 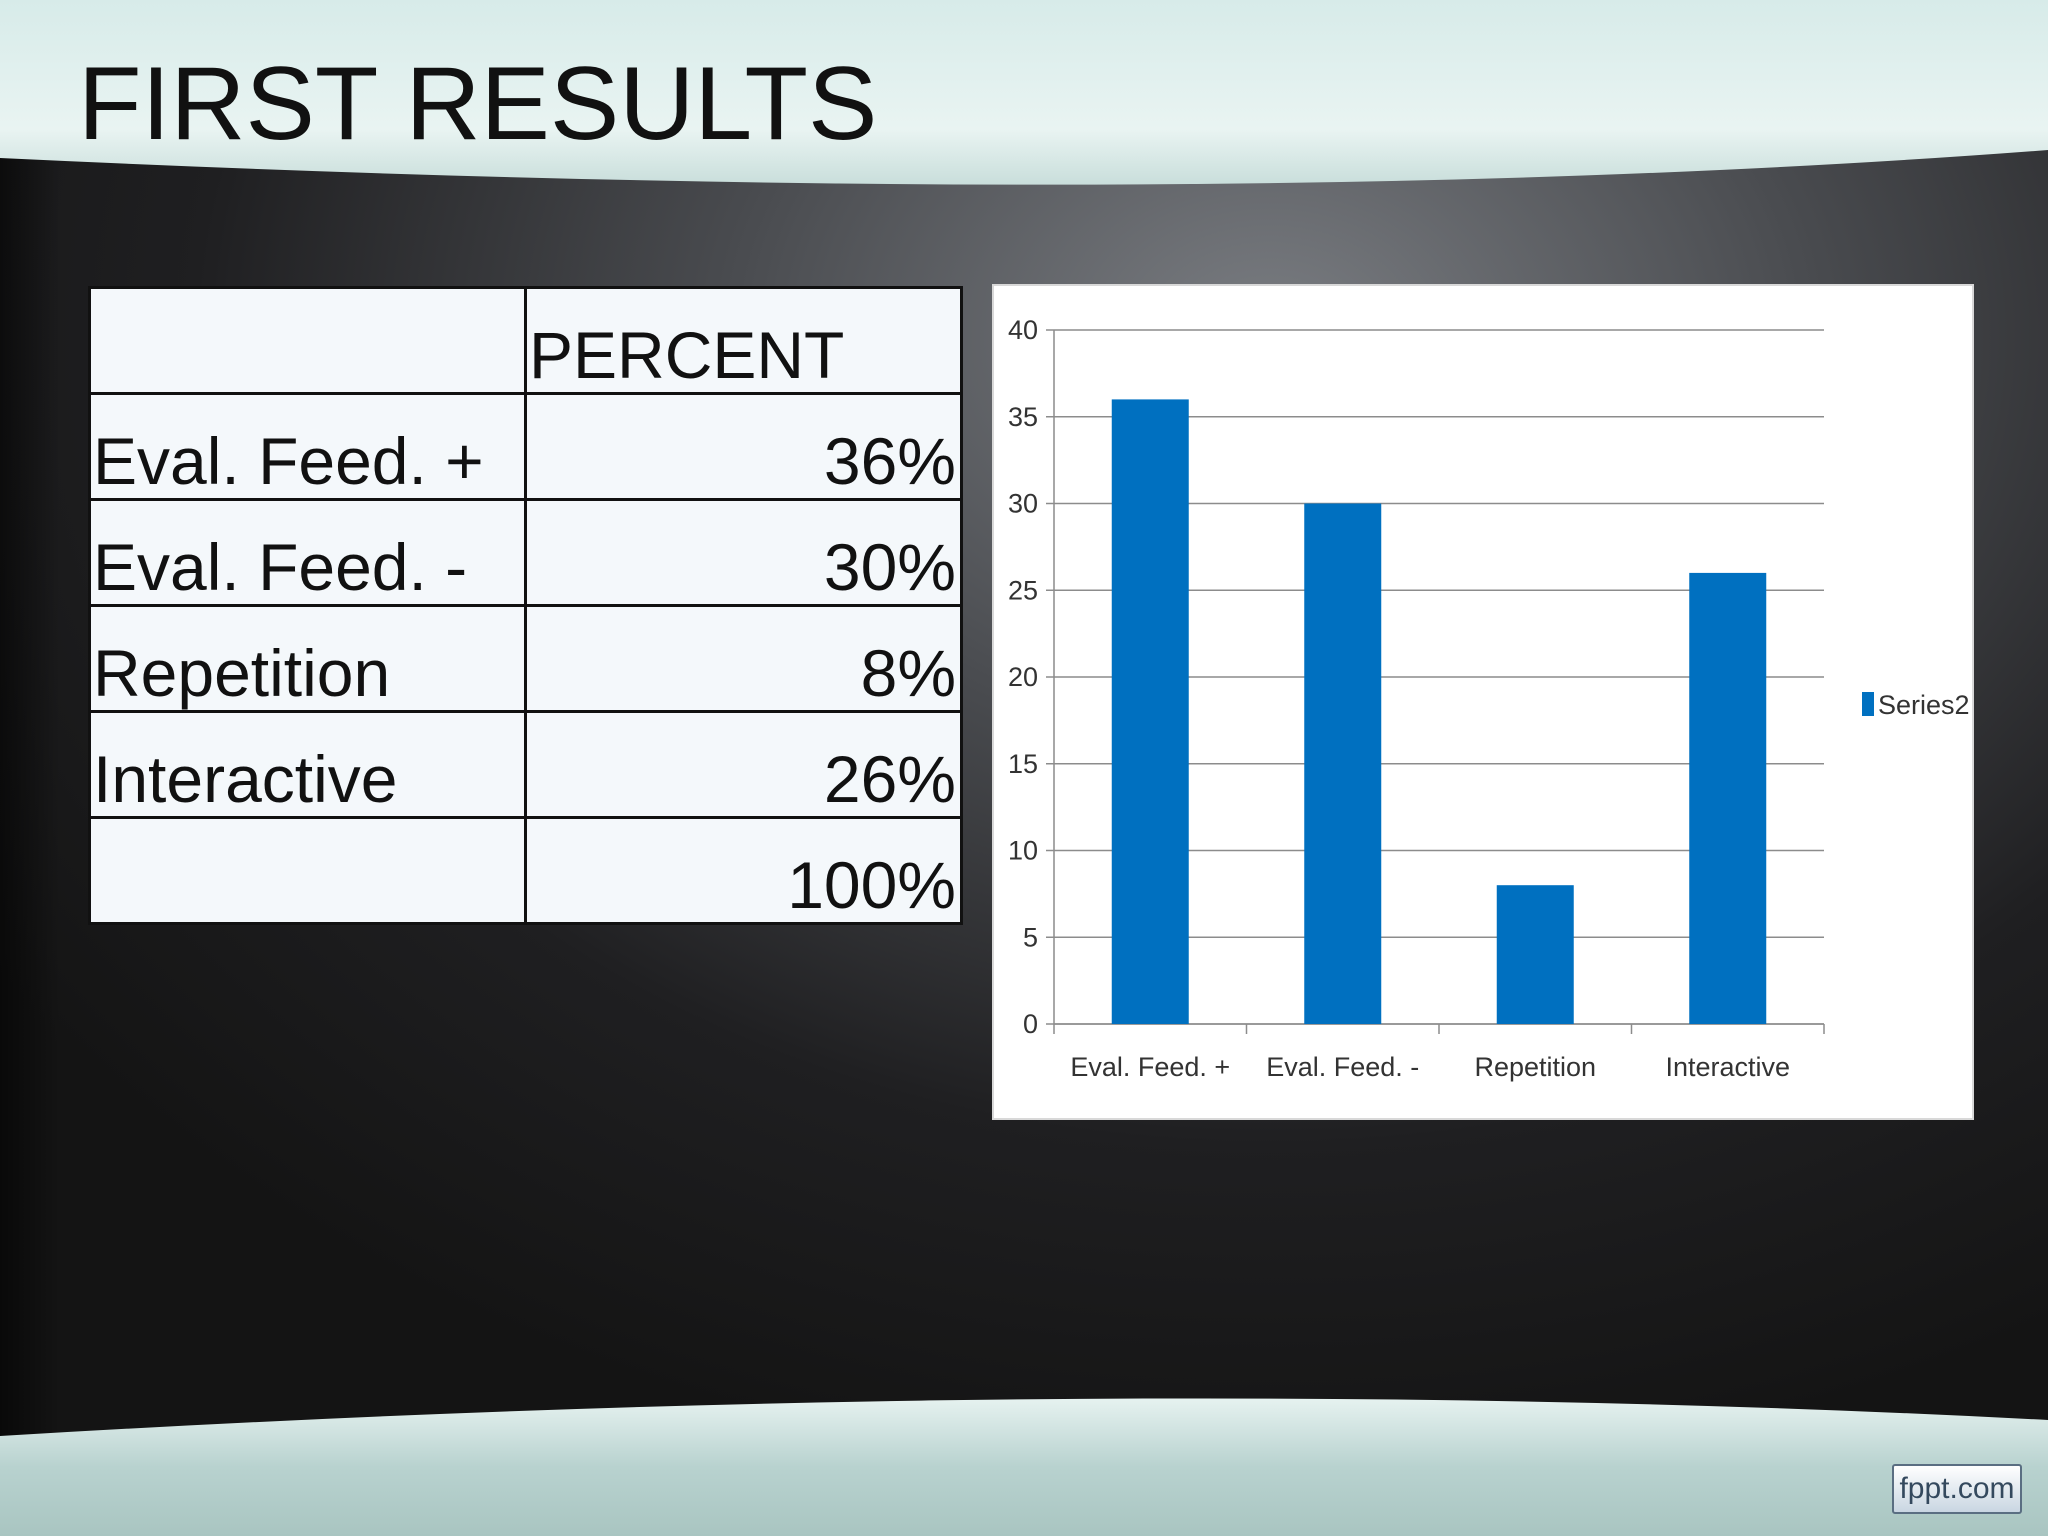 What do you see at coordinates (1023, 764) in the screenshot?
I see `y-tick-label: 15` at bounding box center [1023, 764].